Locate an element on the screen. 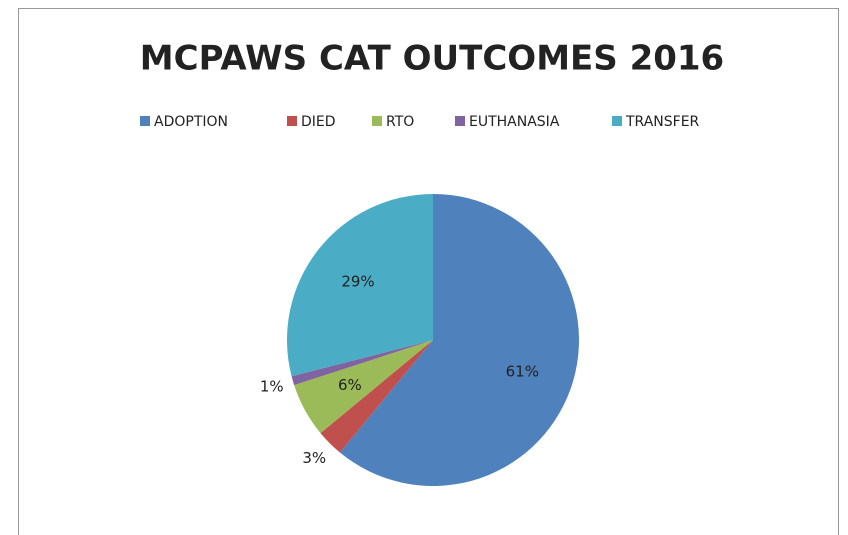  data-label: 1% is located at coordinates (272, 386).